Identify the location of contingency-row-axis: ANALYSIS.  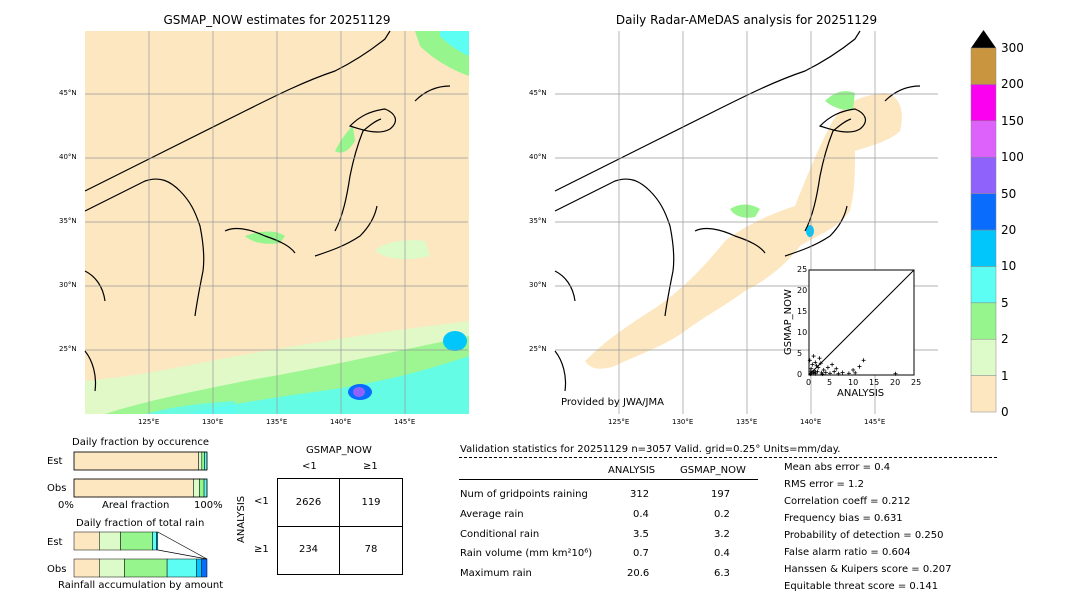
(241, 519).